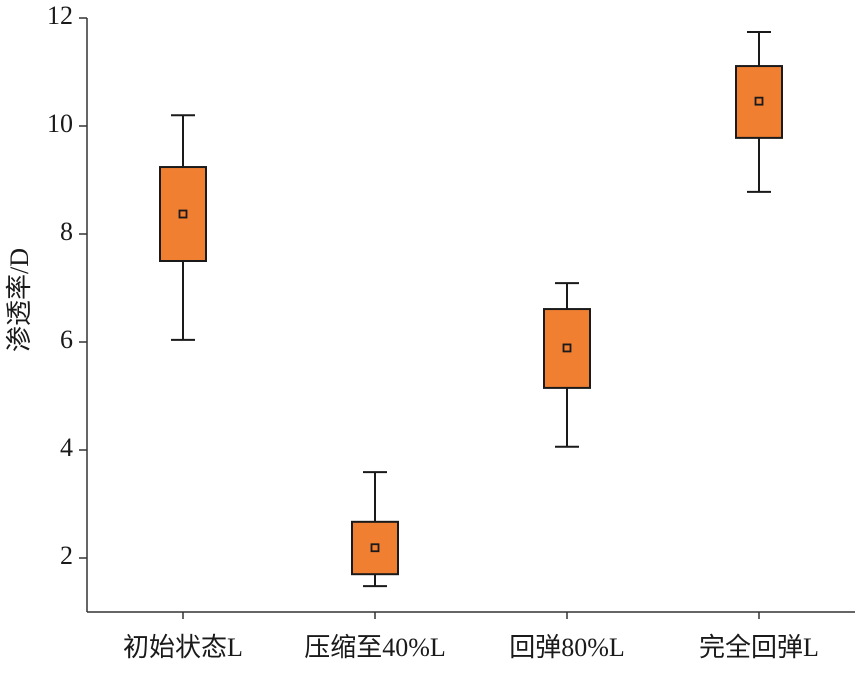  What do you see at coordinates (567, 647) in the screenshot?
I see `x-tick-label: 回弹80%L` at bounding box center [567, 647].